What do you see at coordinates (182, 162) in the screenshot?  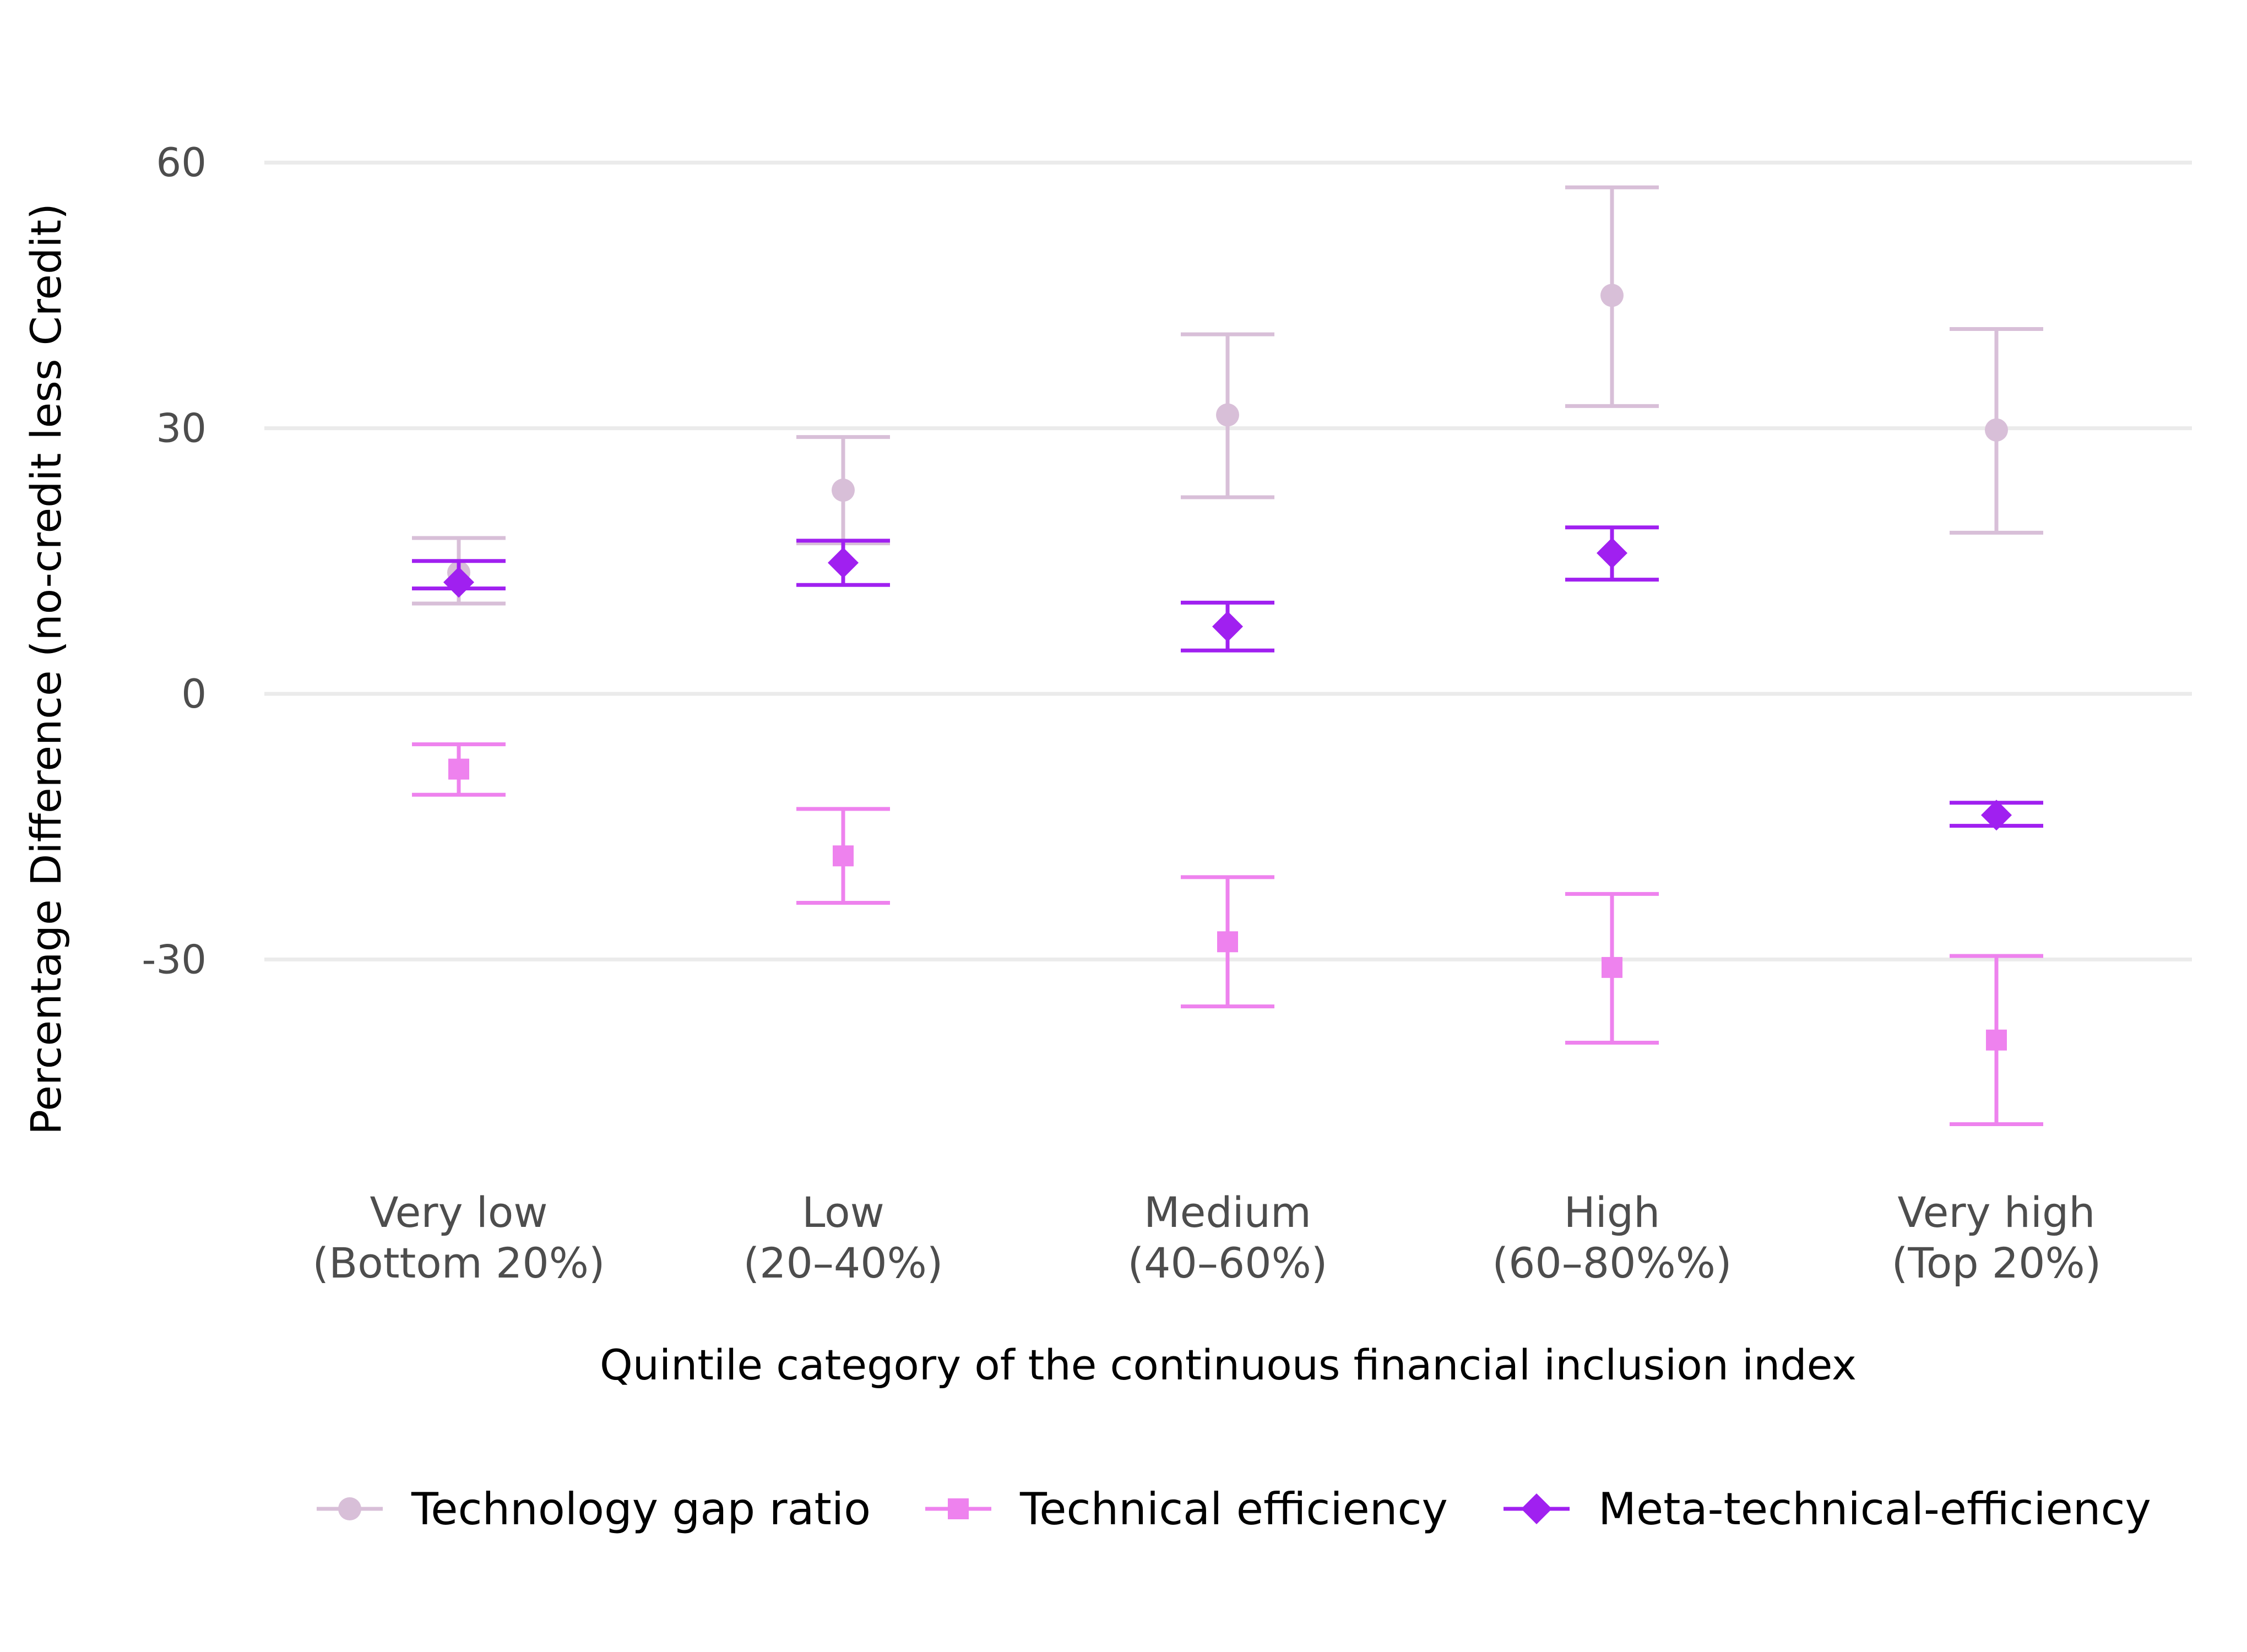 I see `y-tick-label: 60` at bounding box center [182, 162].